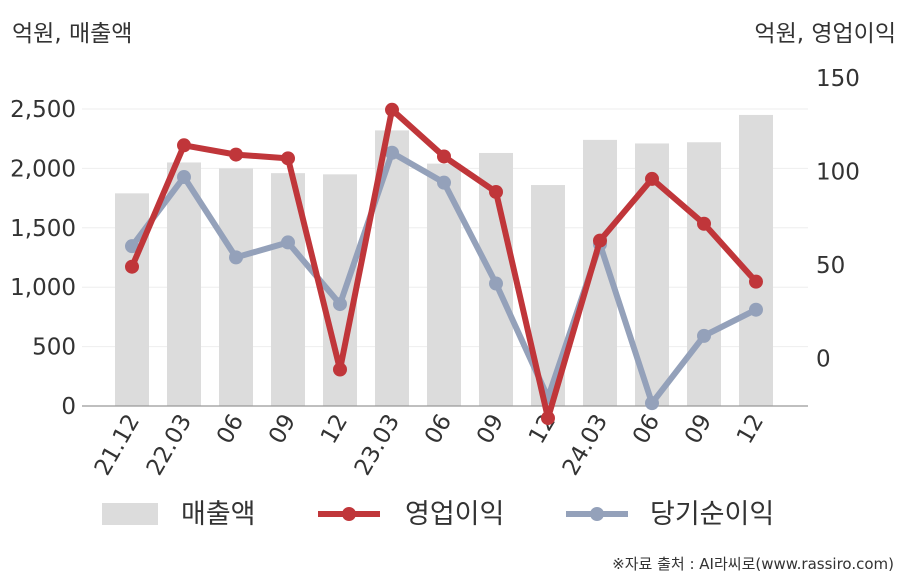  What do you see at coordinates (169, 445) in the screenshot?
I see `x-tick-label: 22.03` at bounding box center [169, 445].